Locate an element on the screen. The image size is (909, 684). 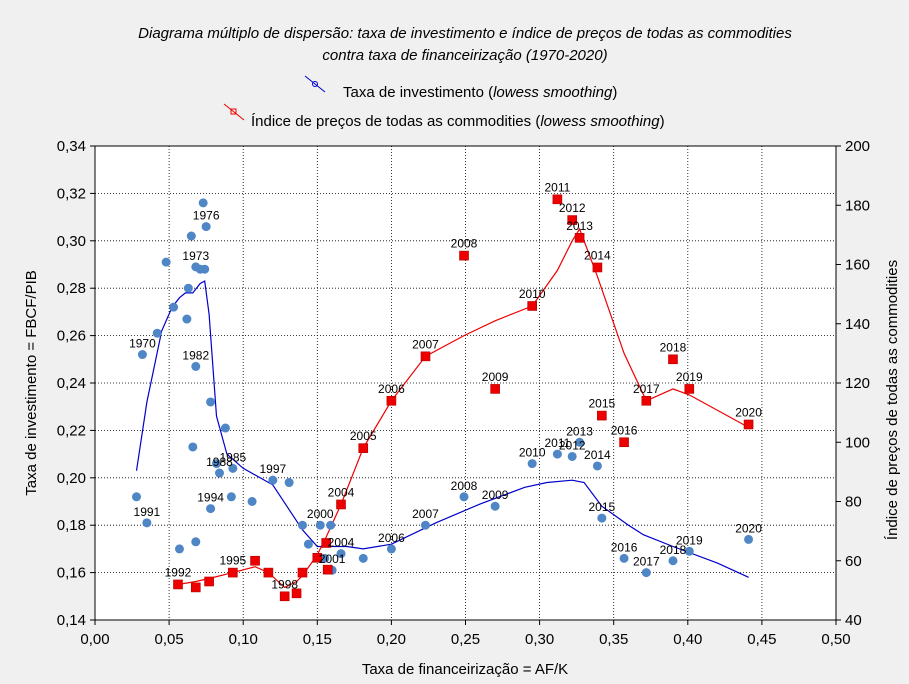
investment-point-label: 2009 is located at coordinates (495, 495).